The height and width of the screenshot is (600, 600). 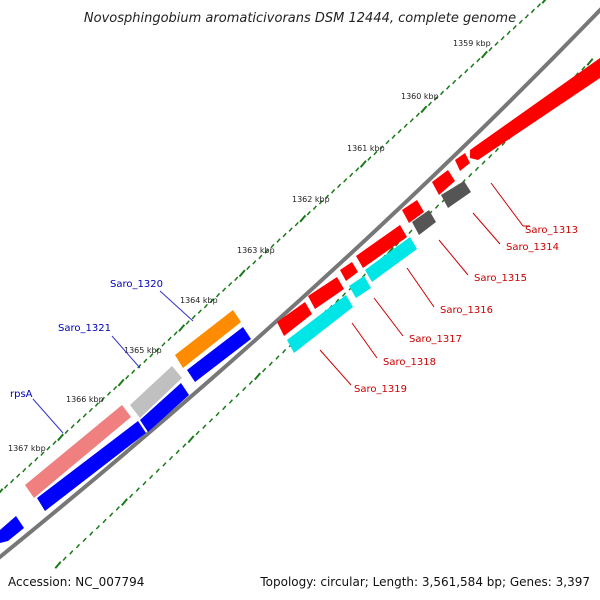 What do you see at coordinates (435, 339) in the screenshot?
I see `label-saro-1317: Saro_1317` at bounding box center [435, 339].